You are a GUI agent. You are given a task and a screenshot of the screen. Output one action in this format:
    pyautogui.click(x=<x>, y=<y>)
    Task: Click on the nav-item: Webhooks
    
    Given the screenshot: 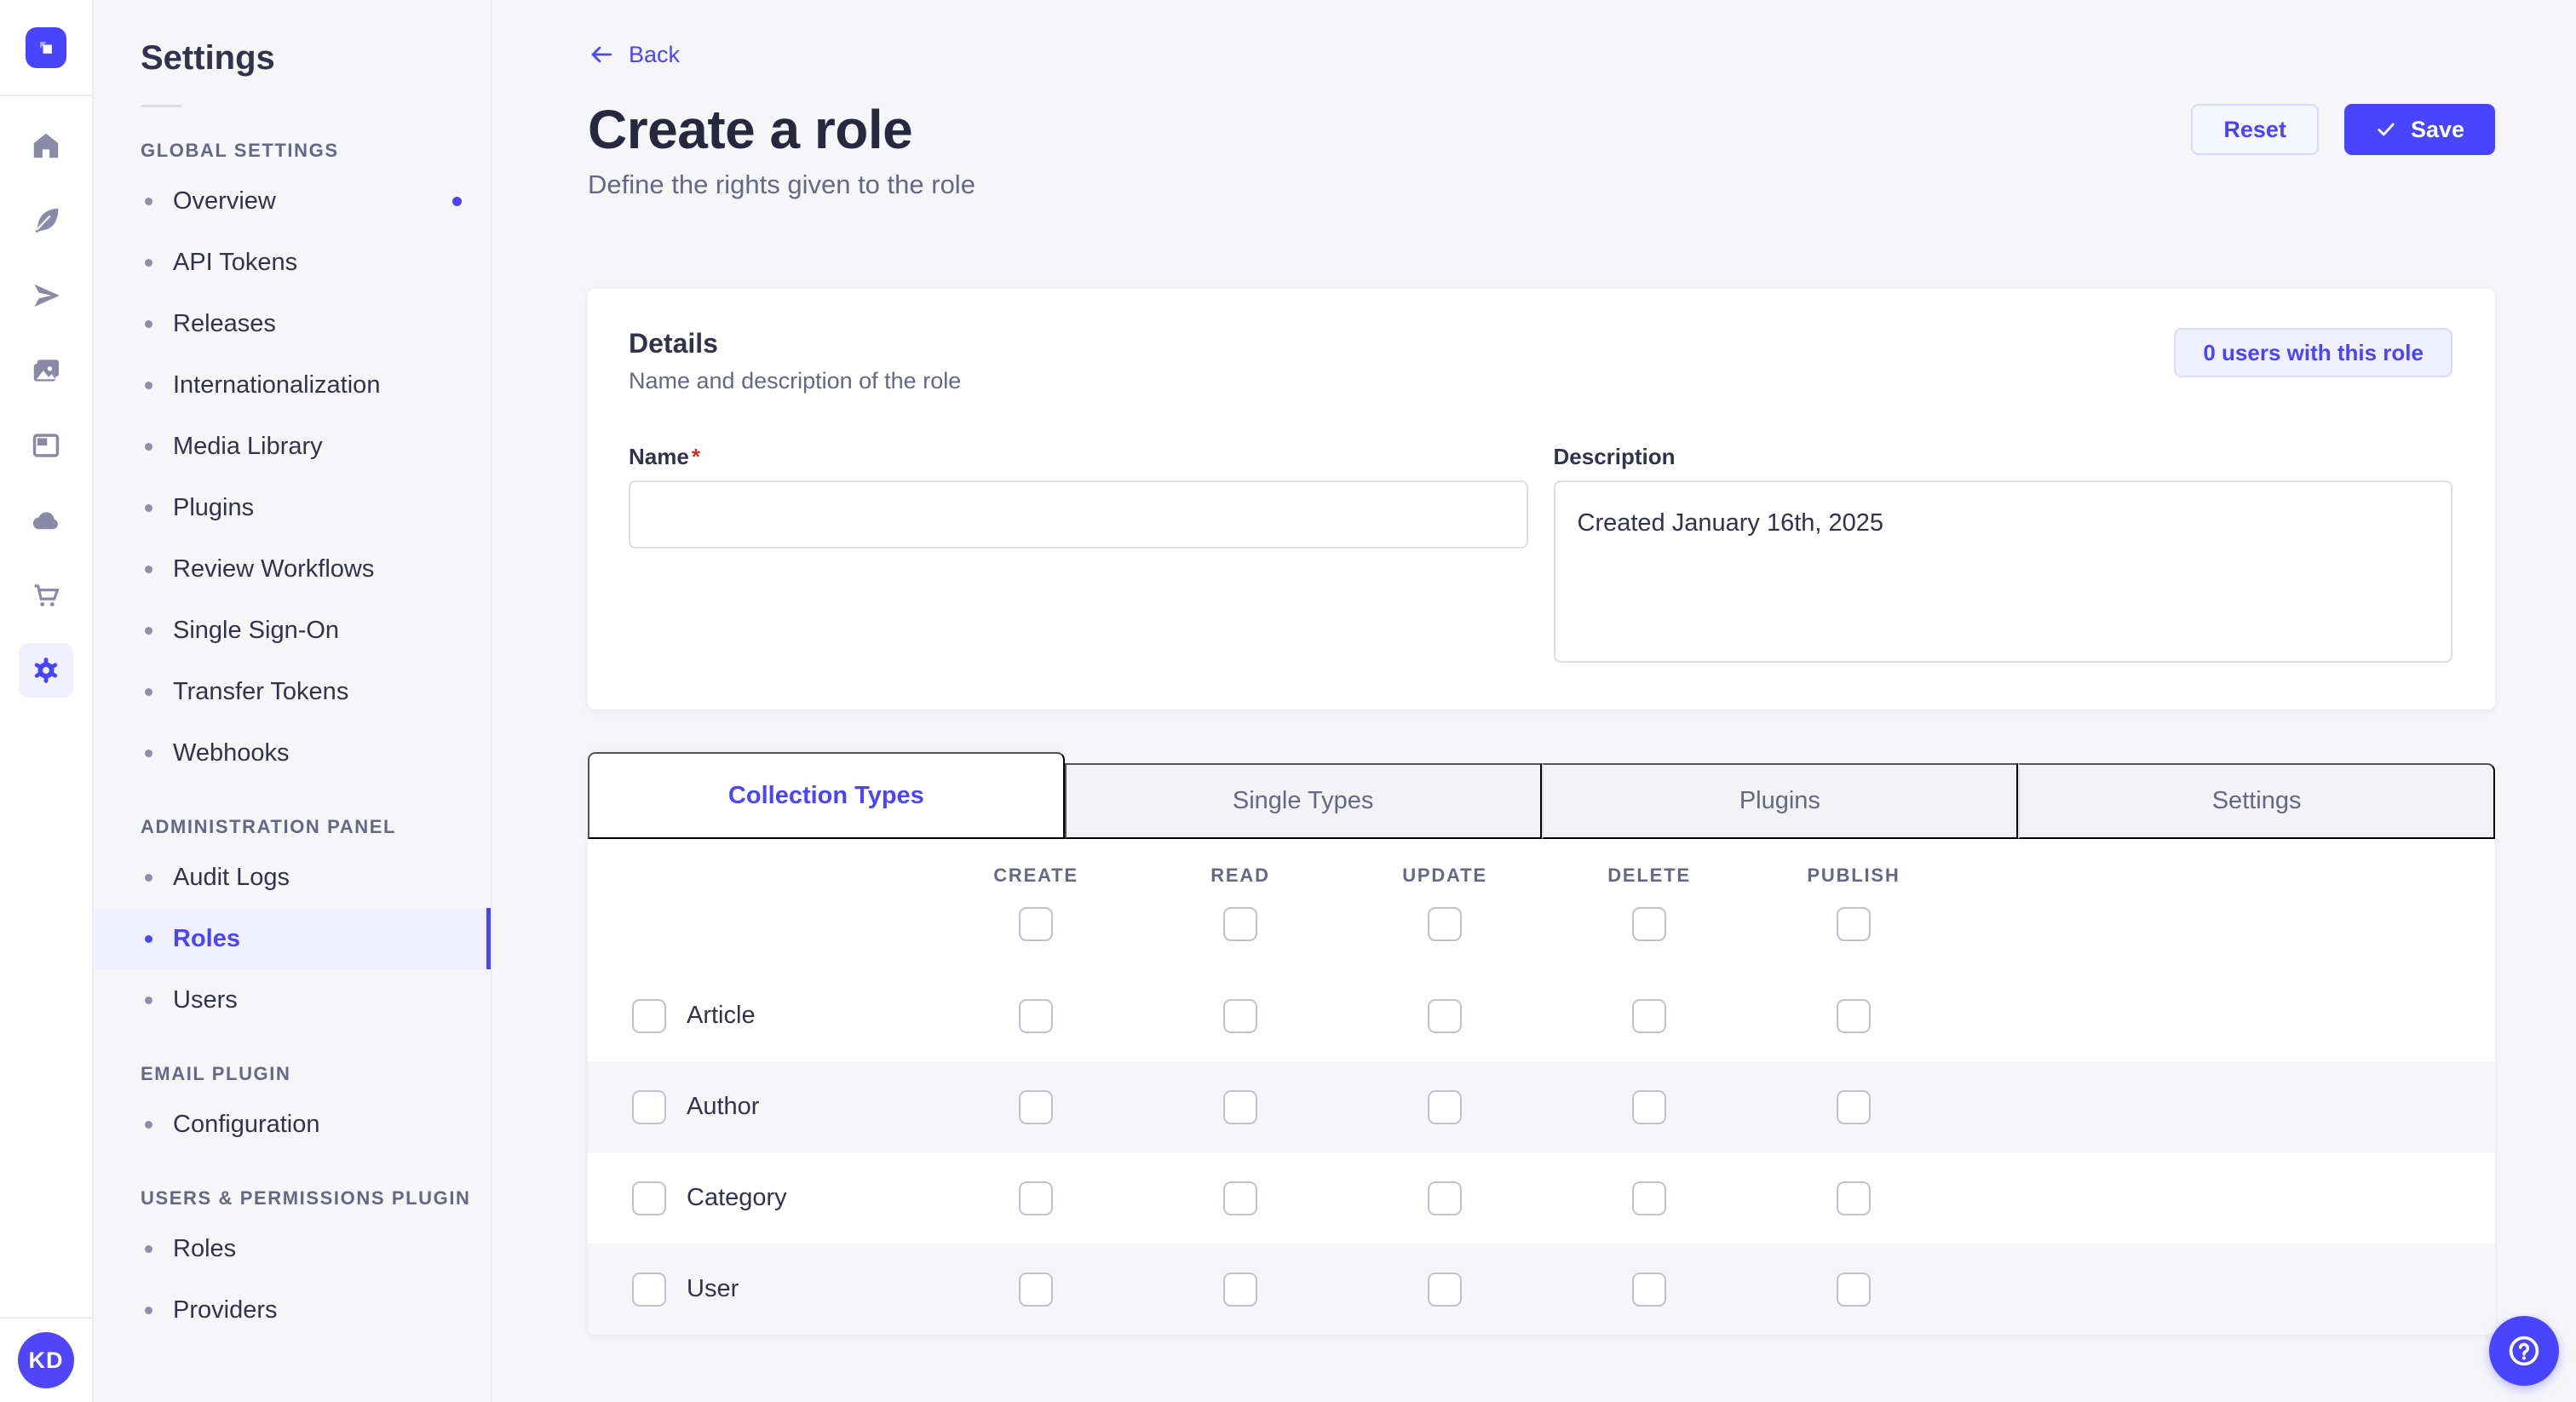 What is the action you would take?
    pyautogui.click(x=292, y=753)
    